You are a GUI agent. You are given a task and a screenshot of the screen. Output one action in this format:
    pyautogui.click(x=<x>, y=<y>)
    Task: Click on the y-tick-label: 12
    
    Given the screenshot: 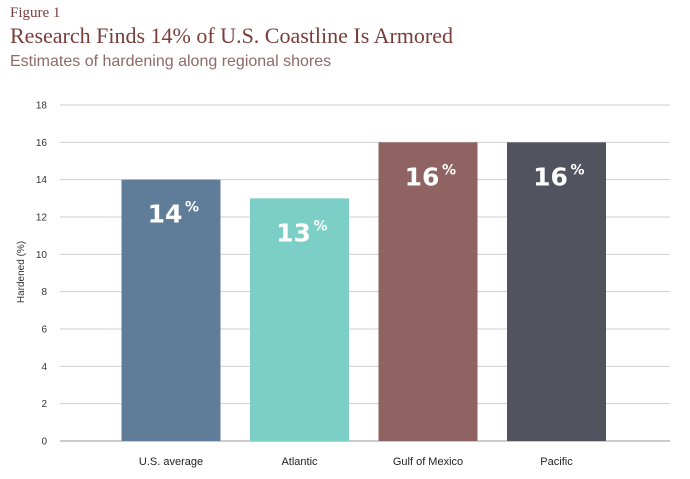 What is the action you would take?
    pyautogui.click(x=42, y=218)
    